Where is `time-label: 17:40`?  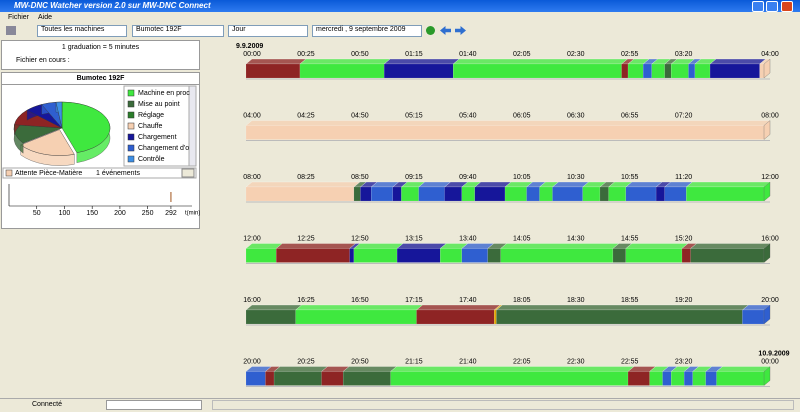 time-label: 17:40 is located at coordinates (468, 300).